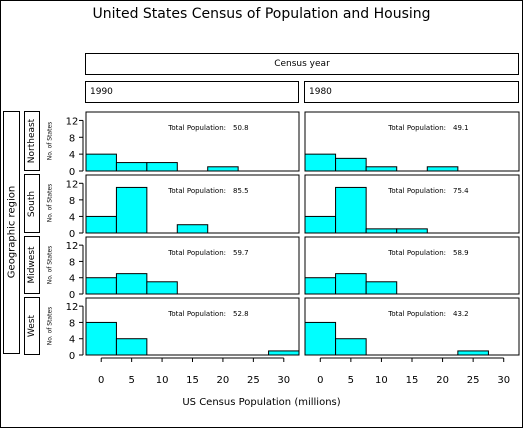 The image size is (523, 428). What do you see at coordinates (261, 402) in the screenshot?
I see `x-axis-title: US Census Population (millions)` at bounding box center [261, 402].